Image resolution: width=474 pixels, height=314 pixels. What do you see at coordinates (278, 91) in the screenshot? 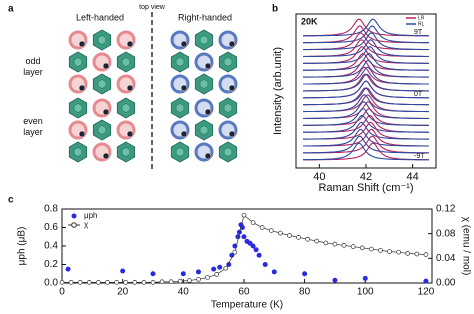
I see `y-axis-label: Intensity (arb.unit)` at bounding box center [278, 91].